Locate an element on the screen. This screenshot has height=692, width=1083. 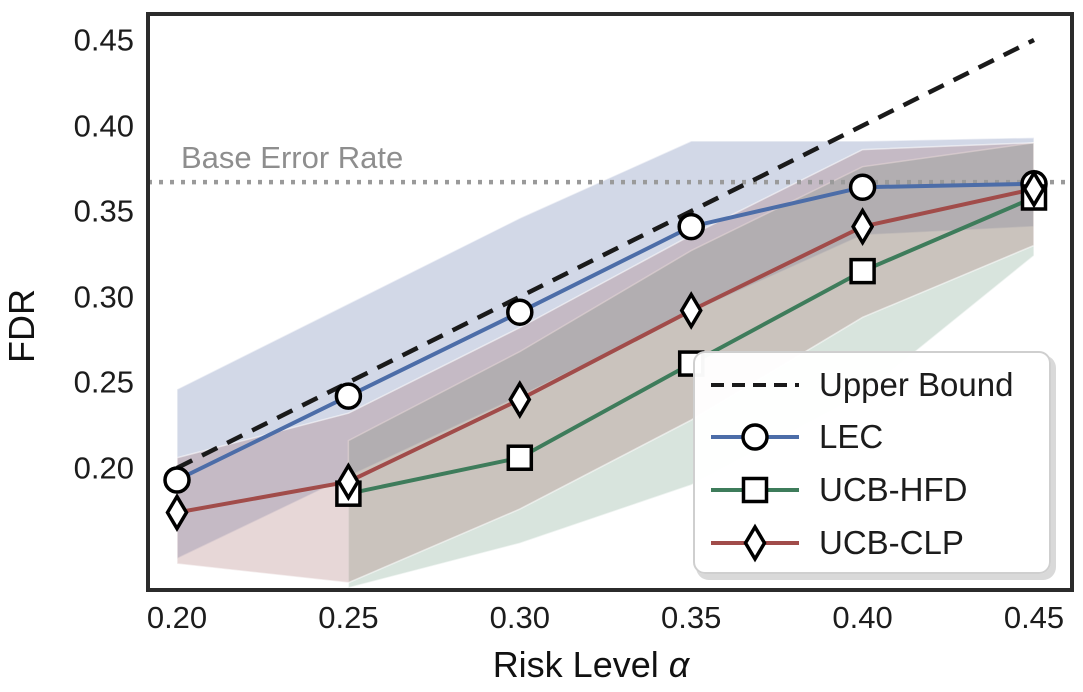
legend-item-lec: LEC is located at coordinates (875, 437).